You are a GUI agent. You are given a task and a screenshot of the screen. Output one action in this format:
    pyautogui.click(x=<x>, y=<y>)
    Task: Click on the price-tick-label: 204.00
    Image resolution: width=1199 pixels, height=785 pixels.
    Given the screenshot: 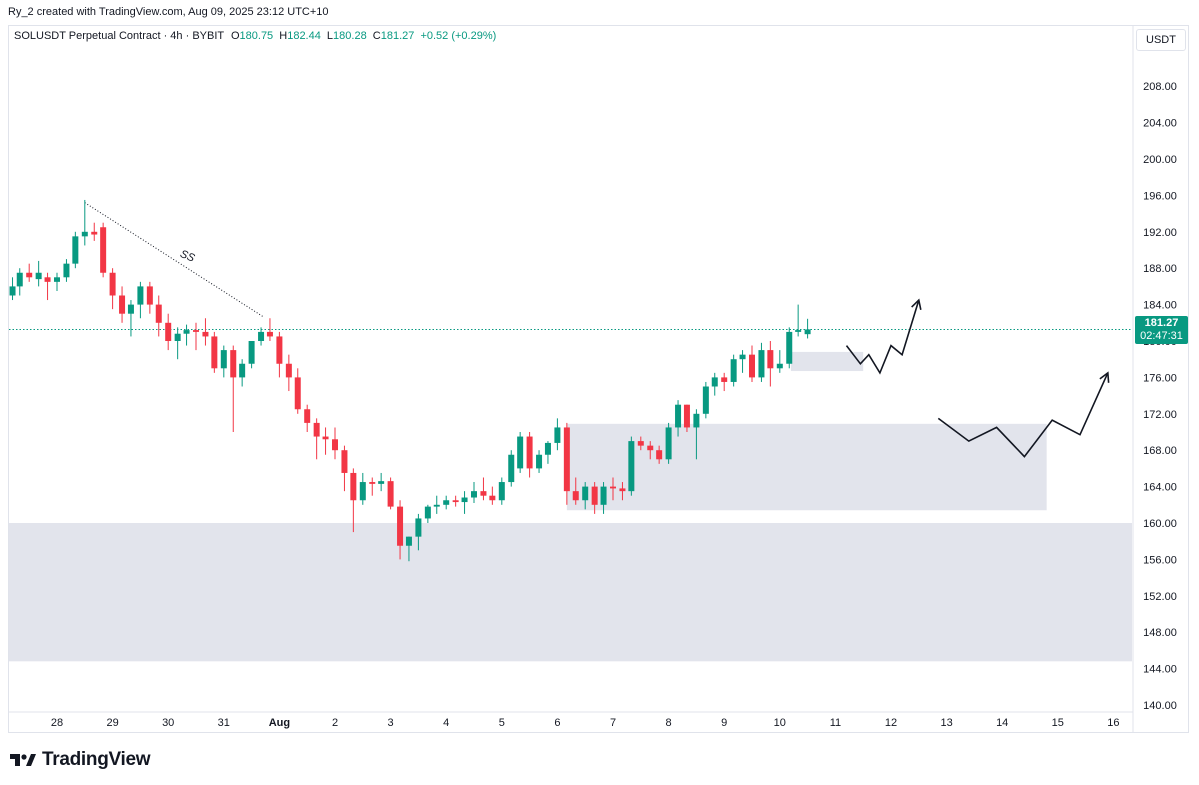 What is the action you would take?
    pyautogui.click(x=1160, y=124)
    